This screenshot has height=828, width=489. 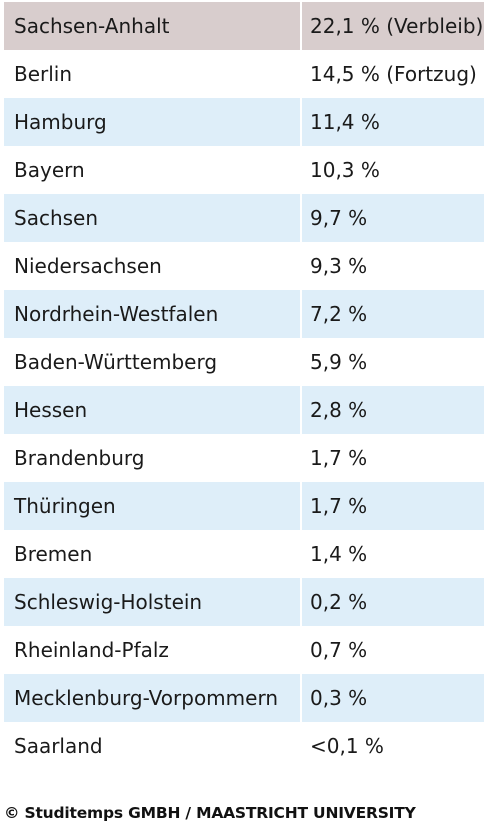 What do you see at coordinates (152, 506) in the screenshot?
I see `state-name-cell: Thüringen` at bounding box center [152, 506].